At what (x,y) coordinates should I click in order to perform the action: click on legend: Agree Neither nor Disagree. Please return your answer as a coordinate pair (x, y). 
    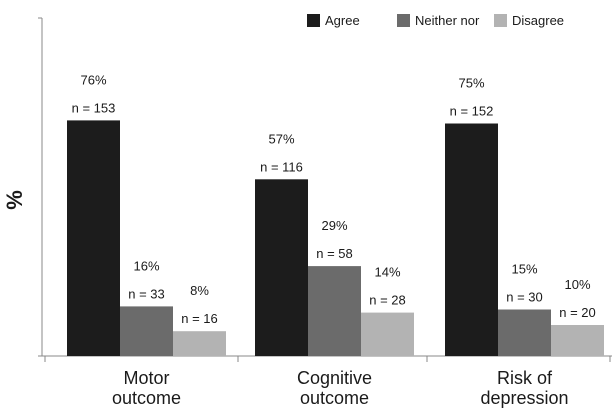
    Looking at the image, I should click on (435, 20).